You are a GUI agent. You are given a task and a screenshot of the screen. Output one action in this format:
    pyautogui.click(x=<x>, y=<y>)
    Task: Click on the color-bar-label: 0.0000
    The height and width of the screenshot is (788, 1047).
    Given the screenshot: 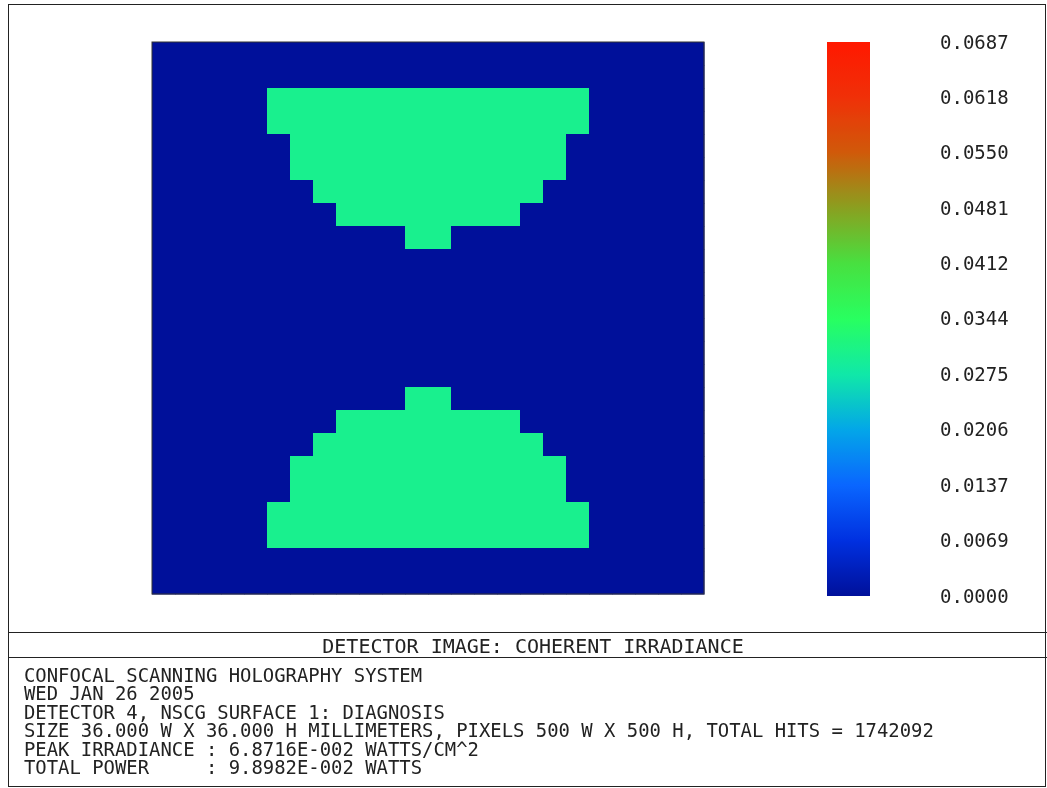 What is the action you would take?
    pyautogui.click(x=974, y=595)
    